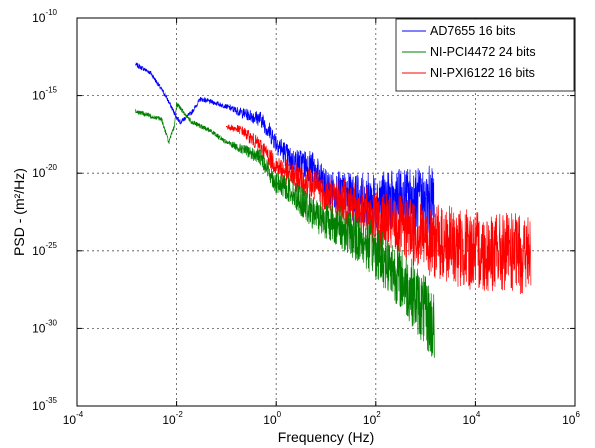 Image resolution: width=595 pixels, height=448 pixels. Describe the element at coordinates (483, 52) in the screenshot. I see `legend-entry: NI-PCI4472 24 bits` at that location.